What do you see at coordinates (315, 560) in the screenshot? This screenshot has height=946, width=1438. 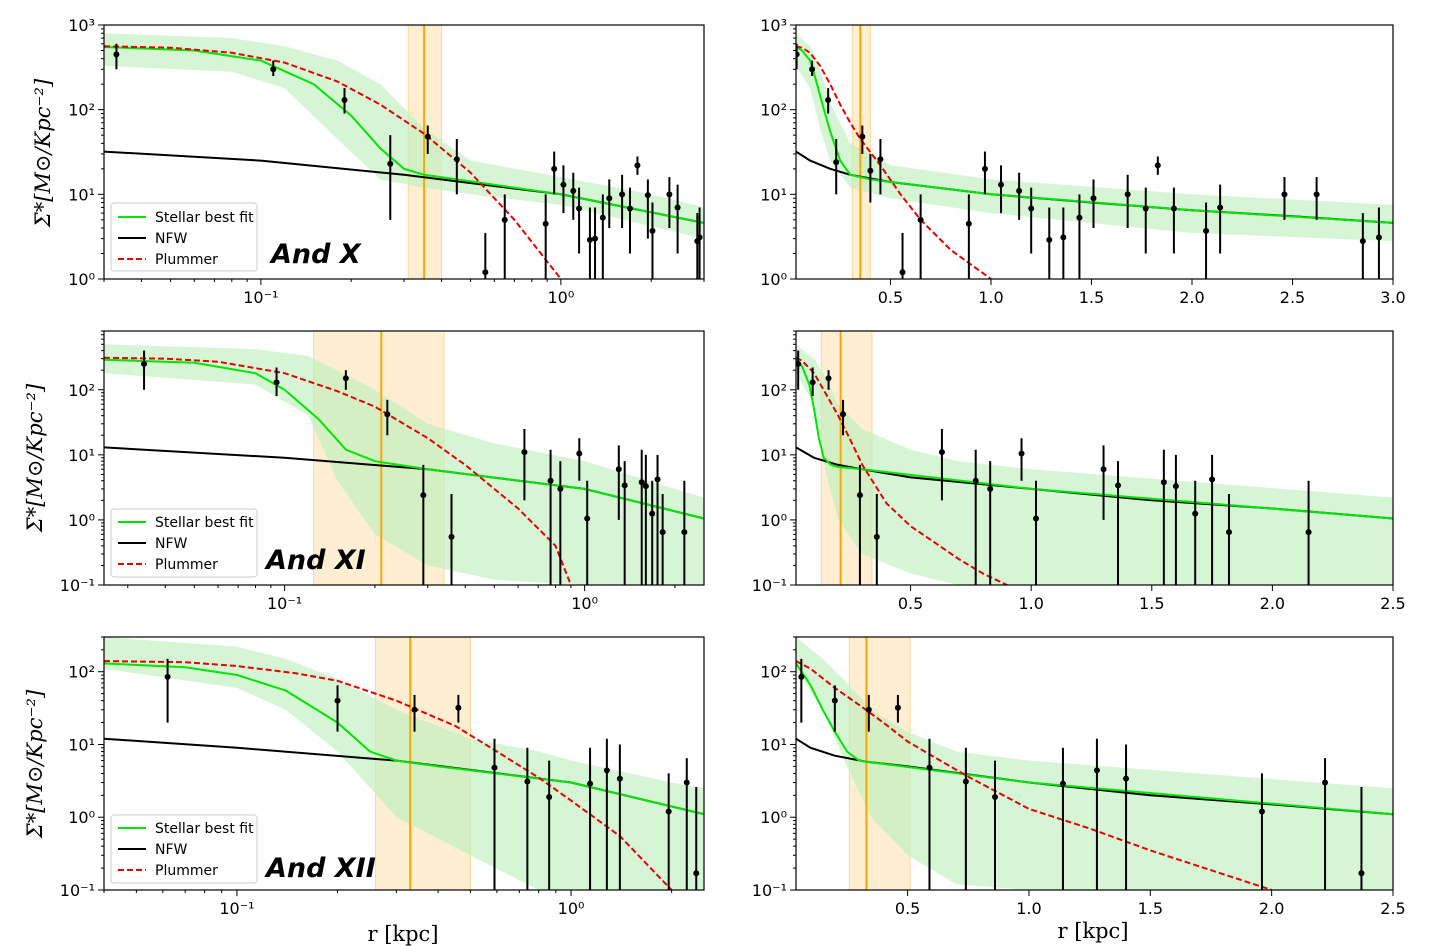 I see `galaxy-label-and-xi: And XI` at bounding box center [315, 560].